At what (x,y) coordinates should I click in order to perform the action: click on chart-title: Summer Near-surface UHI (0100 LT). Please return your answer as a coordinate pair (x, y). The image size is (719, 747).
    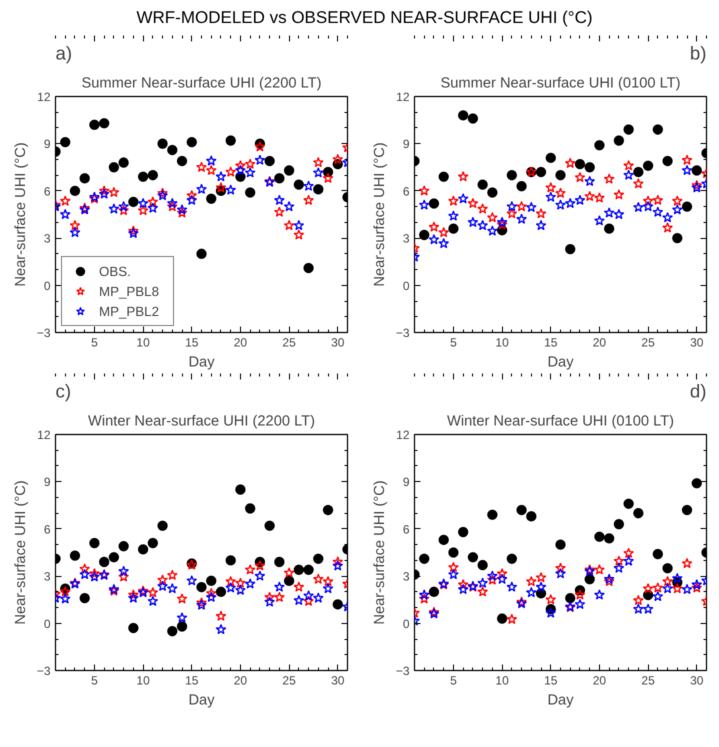
    Looking at the image, I should click on (560, 84).